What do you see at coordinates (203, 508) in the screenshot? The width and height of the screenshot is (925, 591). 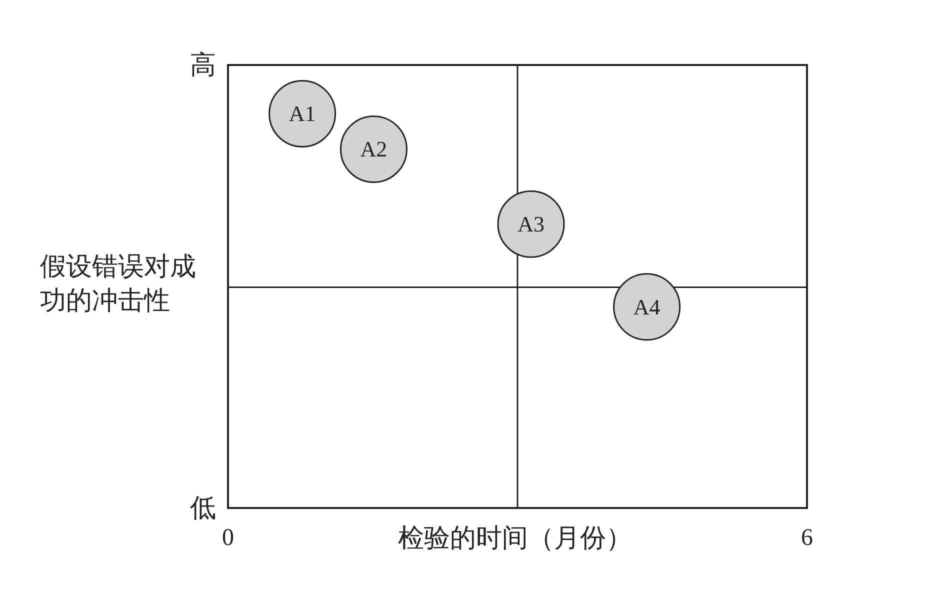 I see `text: 低` at bounding box center [203, 508].